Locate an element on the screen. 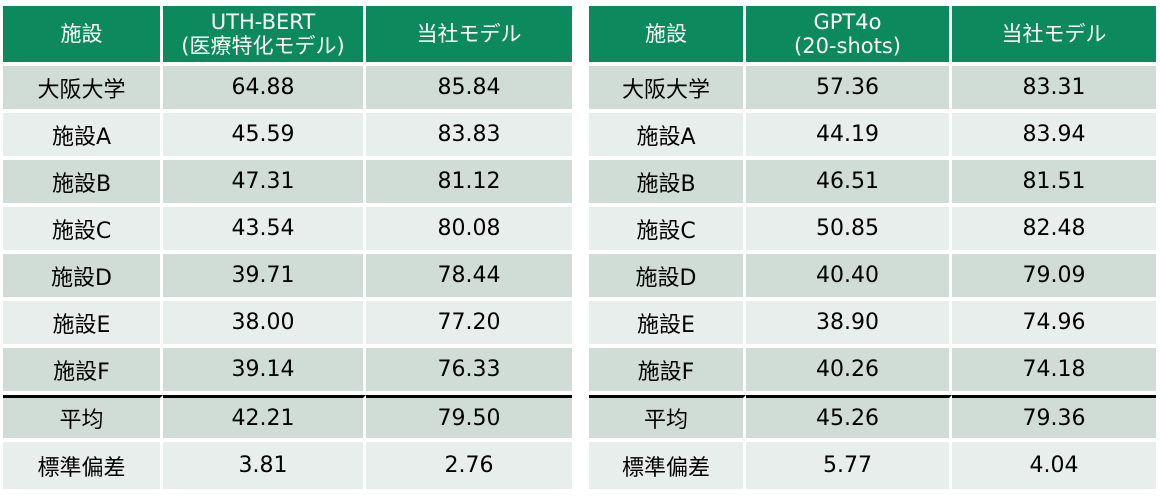 This screenshot has width=1160, height=496. baseline-score-cell: 43.54 is located at coordinates (264, 230).